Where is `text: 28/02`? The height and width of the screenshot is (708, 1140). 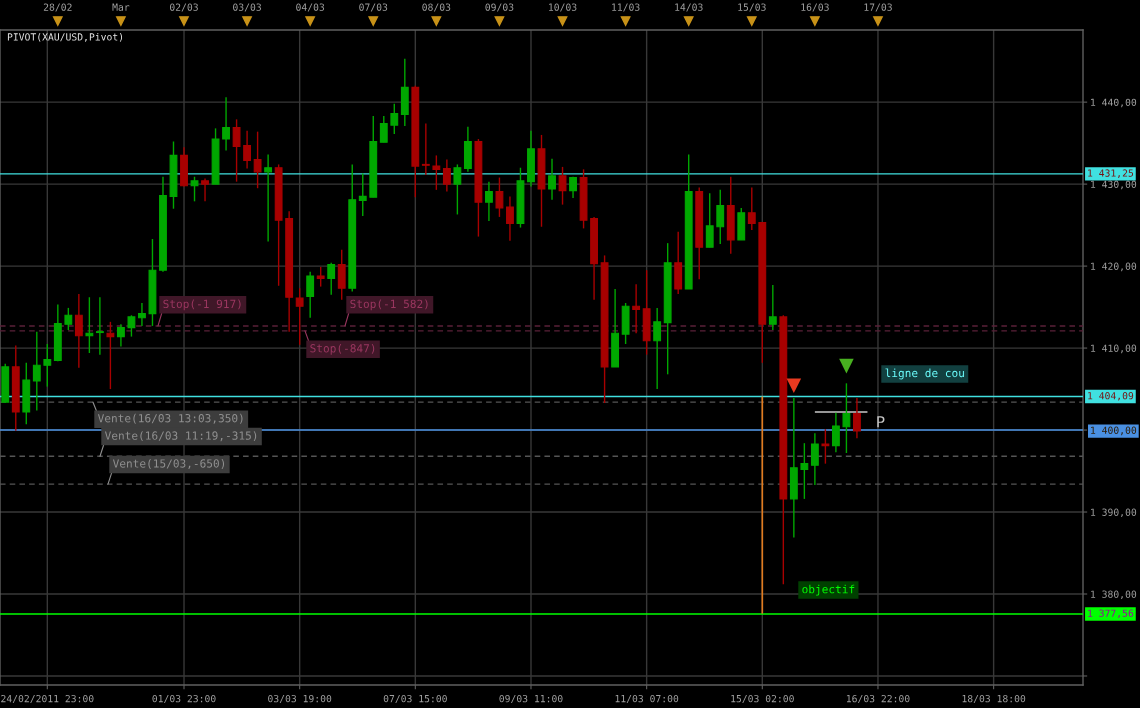 text: 28/02 is located at coordinates (57, 7).